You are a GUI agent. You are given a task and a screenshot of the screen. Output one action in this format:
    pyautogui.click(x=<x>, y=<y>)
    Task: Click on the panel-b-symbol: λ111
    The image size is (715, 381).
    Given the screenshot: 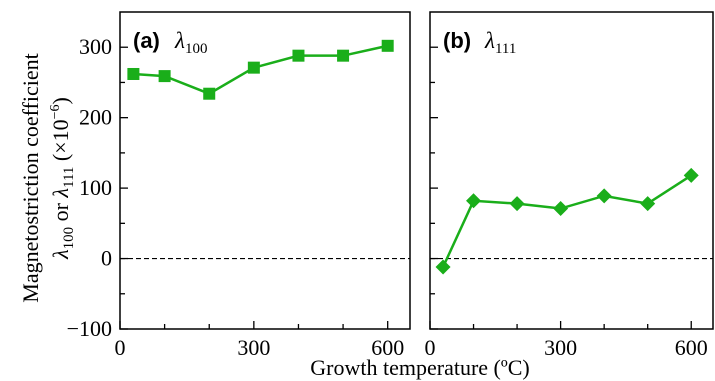 What is the action you would take?
    pyautogui.click(x=500, y=42)
    